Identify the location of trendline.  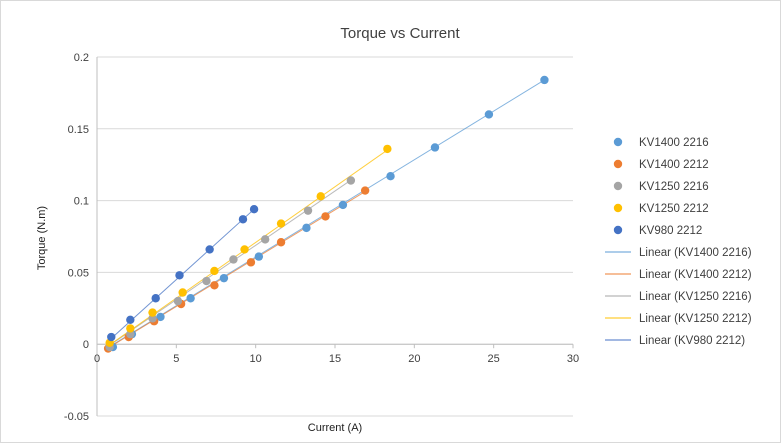
(228, 263).